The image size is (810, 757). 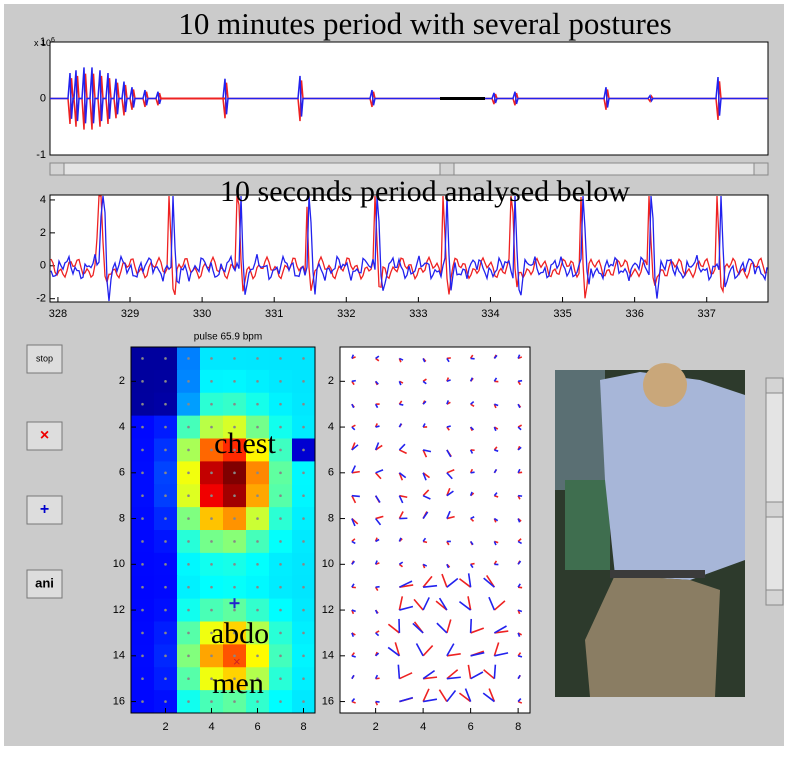 What do you see at coordinates (238, 683) in the screenshot?
I see `annotation: men` at bounding box center [238, 683].